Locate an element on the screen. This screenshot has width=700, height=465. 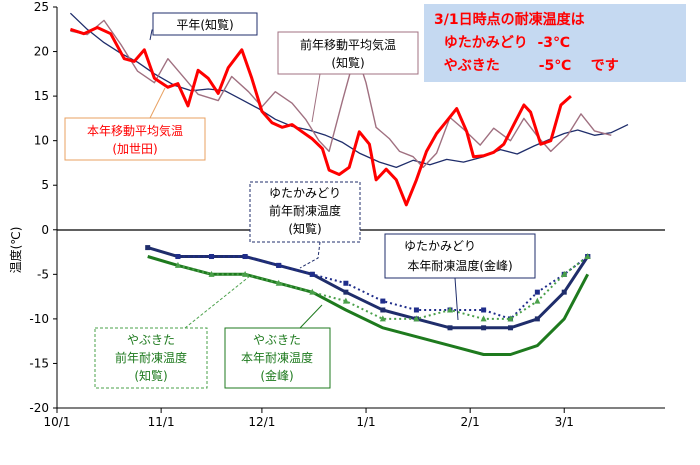
label-normal: 平年(知覧) is located at coordinates (203, 26).